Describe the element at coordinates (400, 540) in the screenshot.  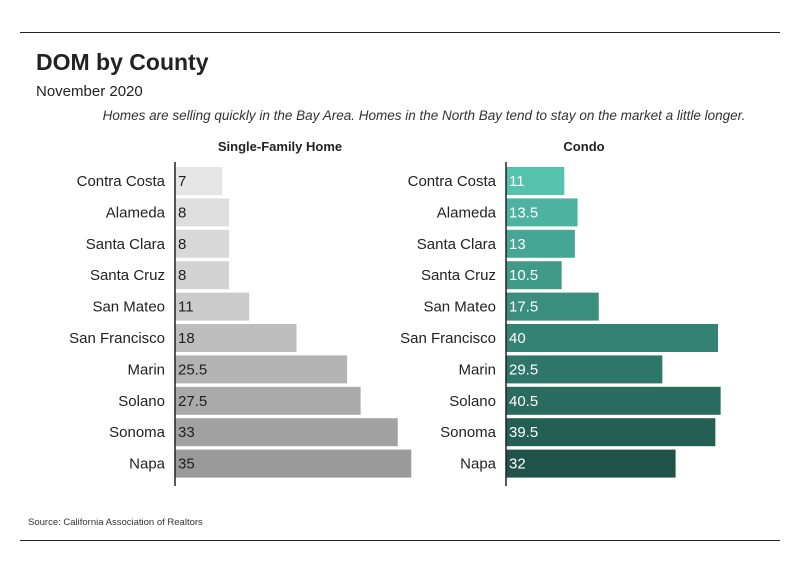
I see `bottom-rule` at that location.